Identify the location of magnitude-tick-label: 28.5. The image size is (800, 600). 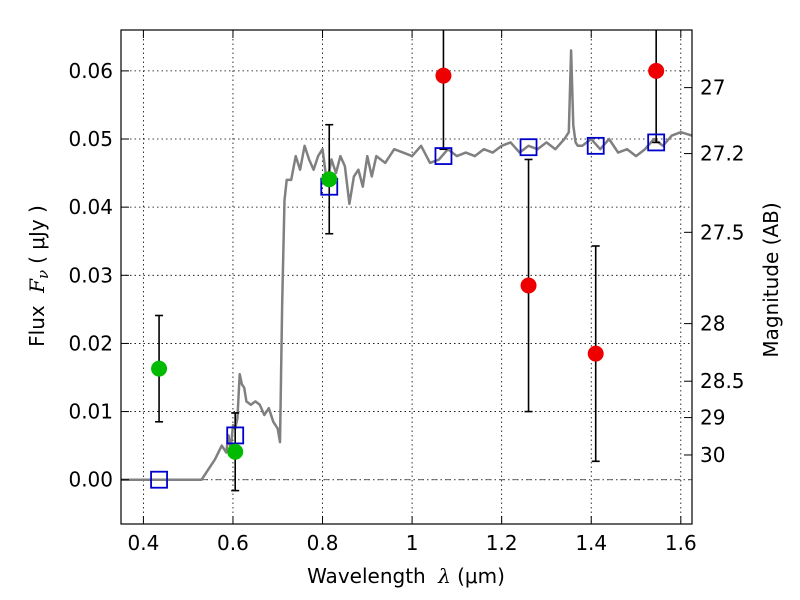
(722, 381).